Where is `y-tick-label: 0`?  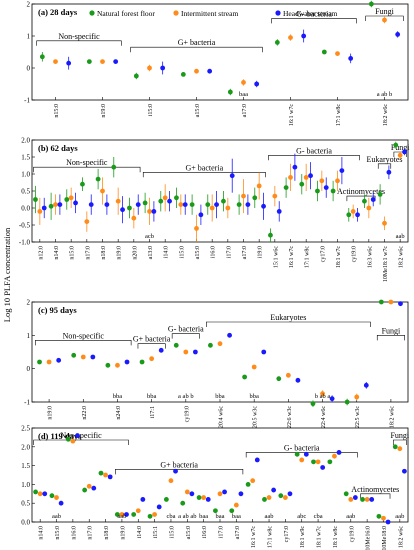
y-tick-label: 0 is located at coordinates (29, 369).